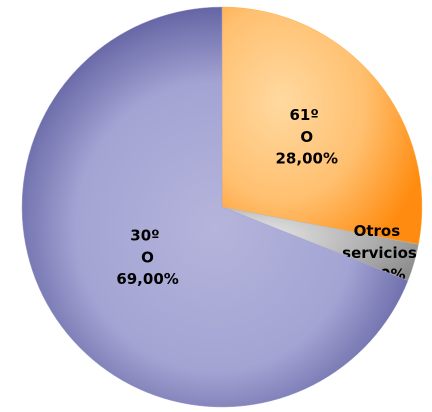 The height and width of the screenshot is (412, 432). What do you see at coordinates (147, 246) in the screenshot?
I see `slice-label: 30º O` at bounding box center [147, 246].